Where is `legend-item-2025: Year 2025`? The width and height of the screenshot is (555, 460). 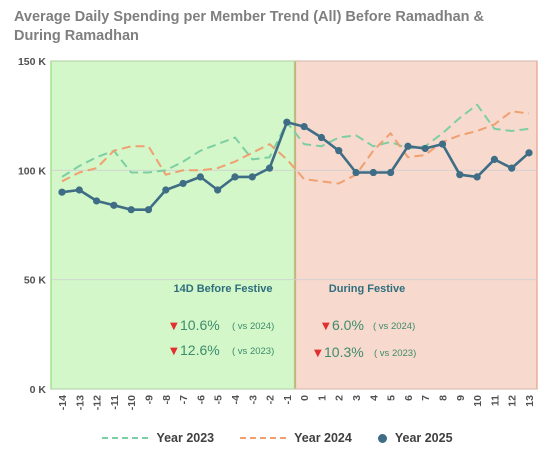
legend-item-2025: Year 2025 is located at coordinates (415, 438).